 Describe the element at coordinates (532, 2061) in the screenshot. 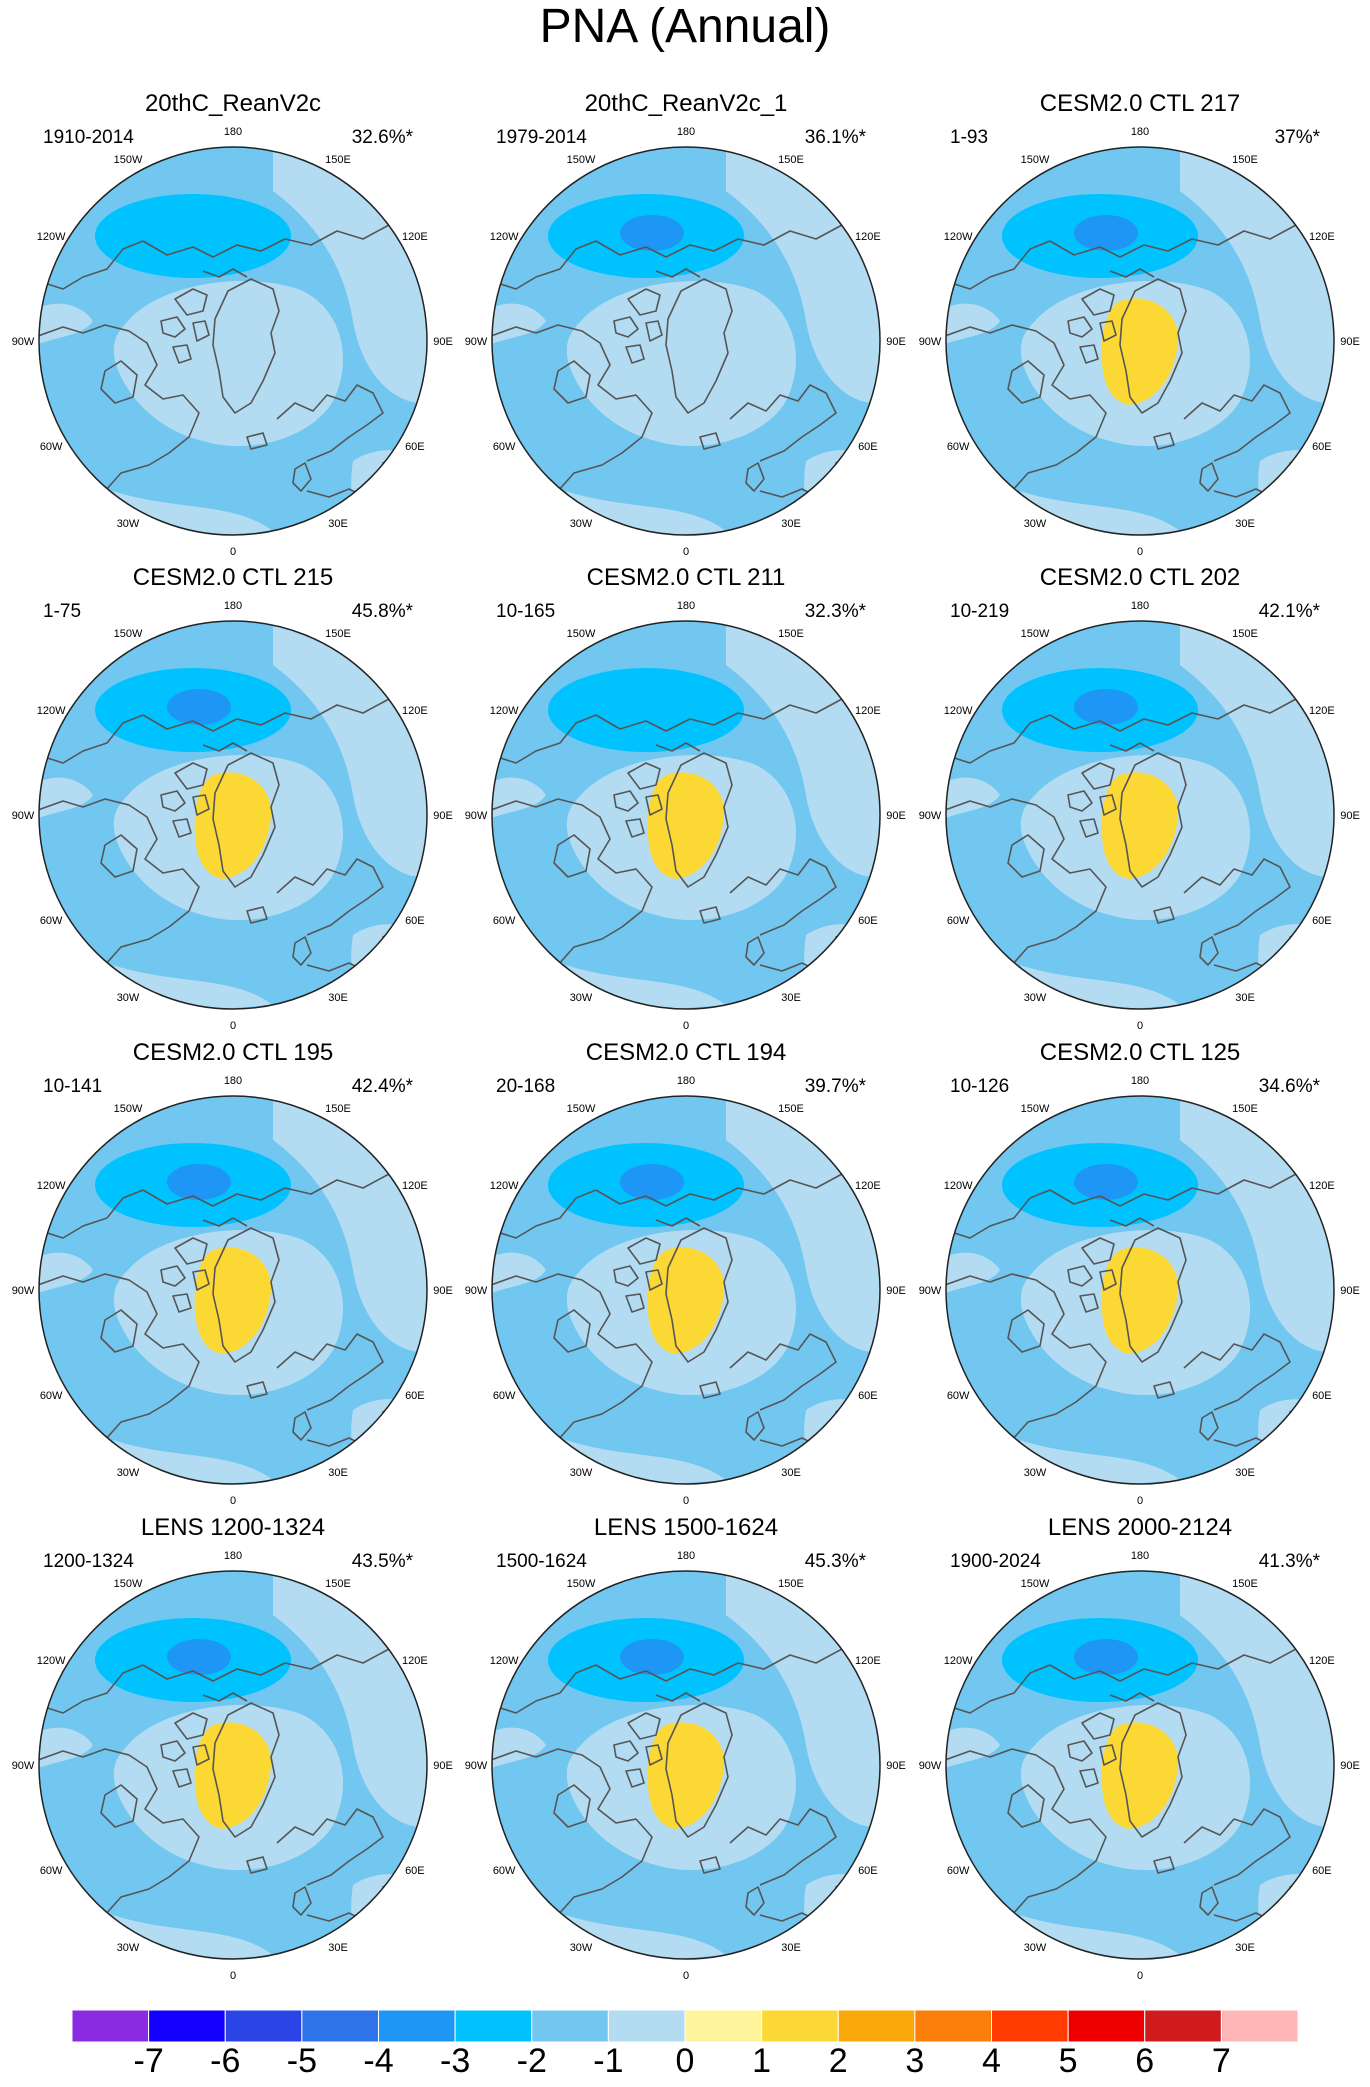

I see `colorbar-tick-label: -2` at that location.